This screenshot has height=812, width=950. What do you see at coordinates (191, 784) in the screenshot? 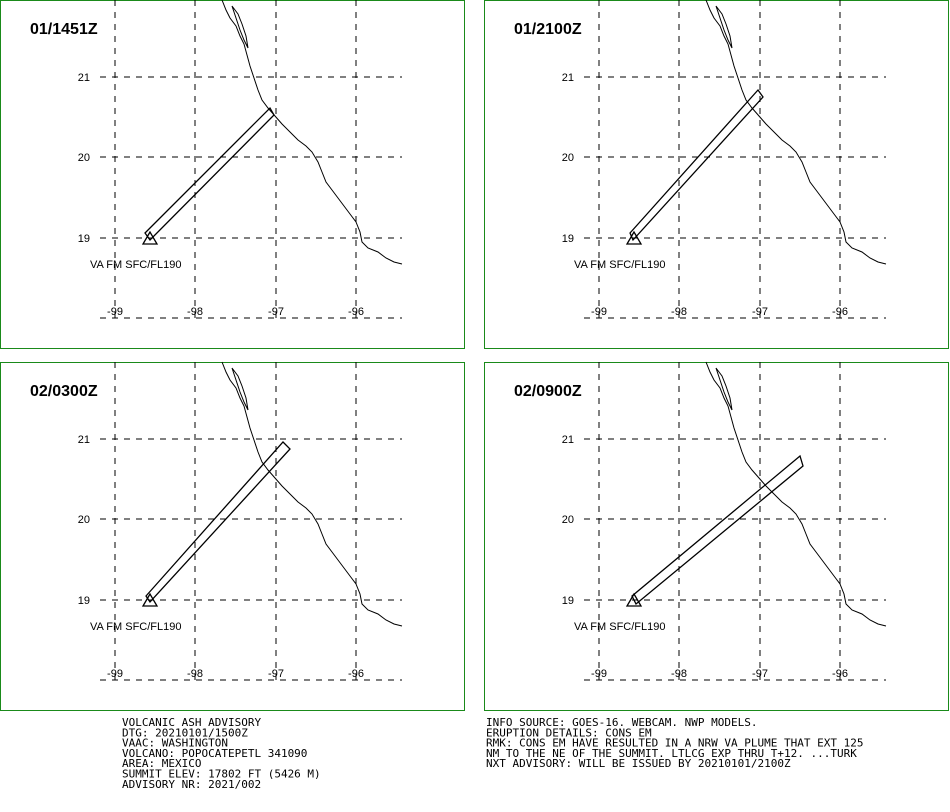
I see `advisory-line: ADVISORY NR: 2021/002` at bounding box center [191, 784].